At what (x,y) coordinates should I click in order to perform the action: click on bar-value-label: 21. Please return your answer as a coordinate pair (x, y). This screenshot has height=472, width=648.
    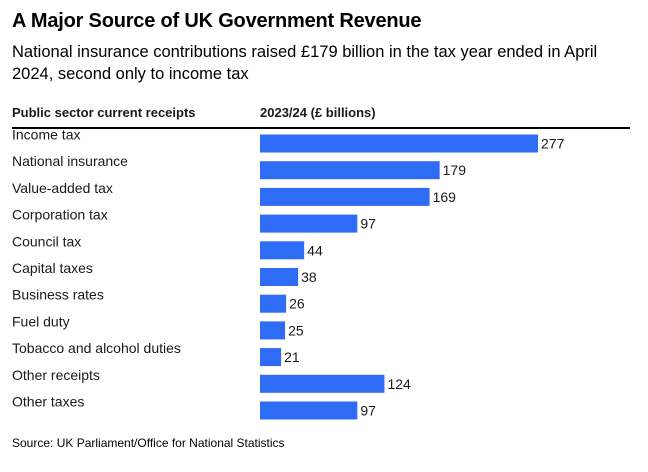
    Looking at the image, I should click on (292, 357).